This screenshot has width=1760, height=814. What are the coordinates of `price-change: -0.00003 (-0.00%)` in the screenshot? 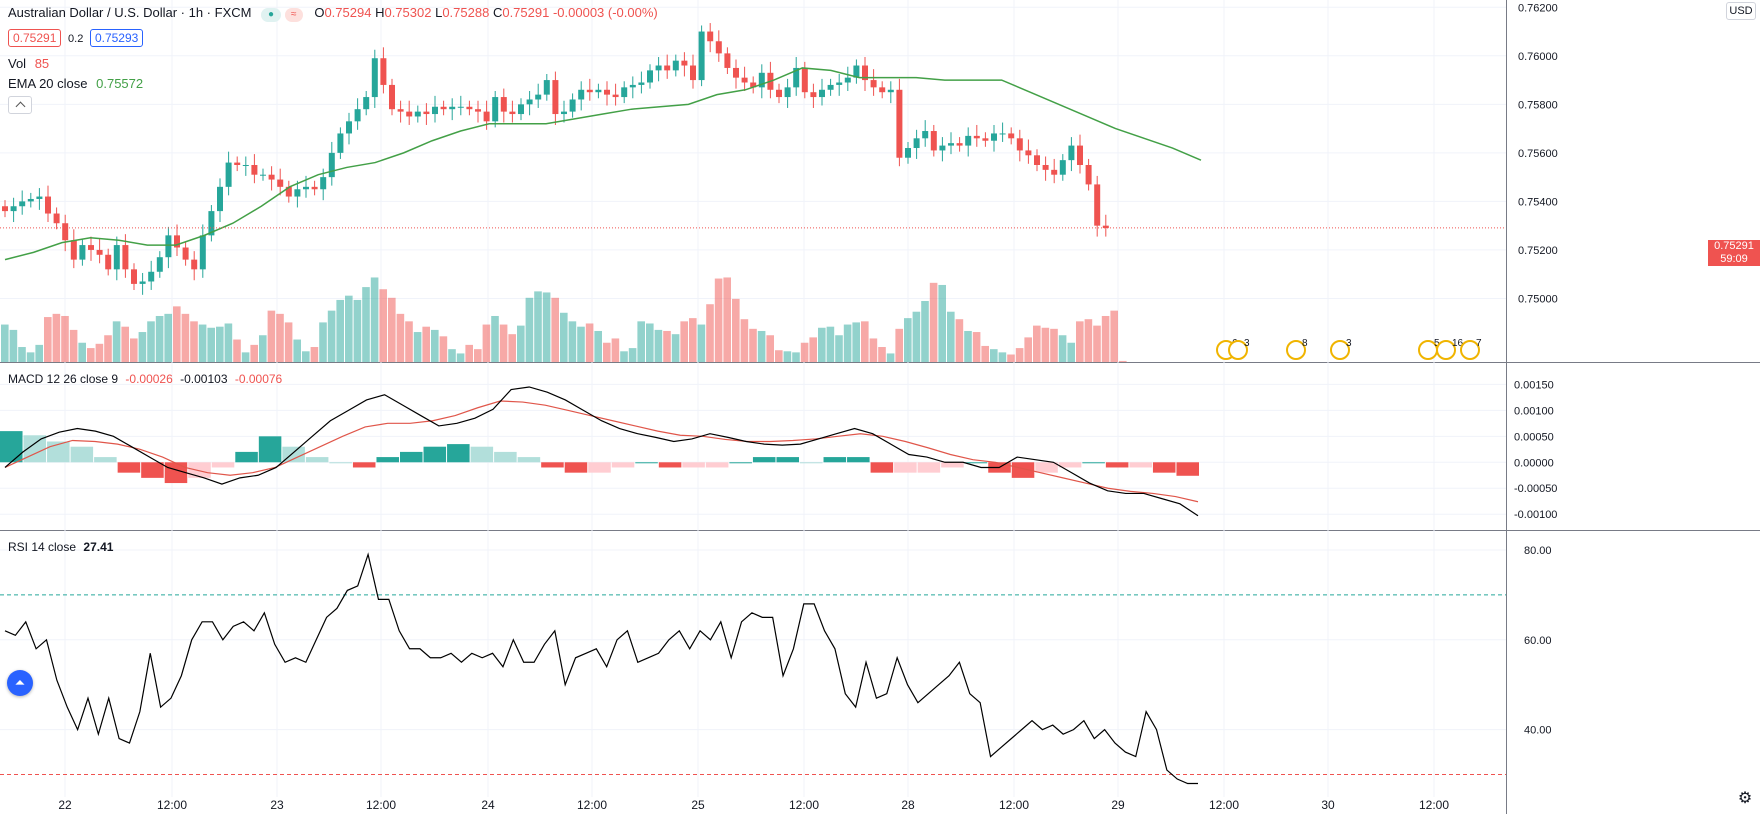 It's located at (605, 12).